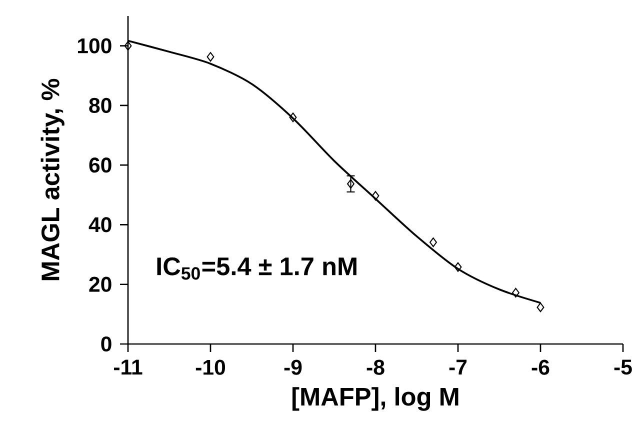 The image size is (637, 439). I want to click on x-tick-label: -11, so click(128, 367).